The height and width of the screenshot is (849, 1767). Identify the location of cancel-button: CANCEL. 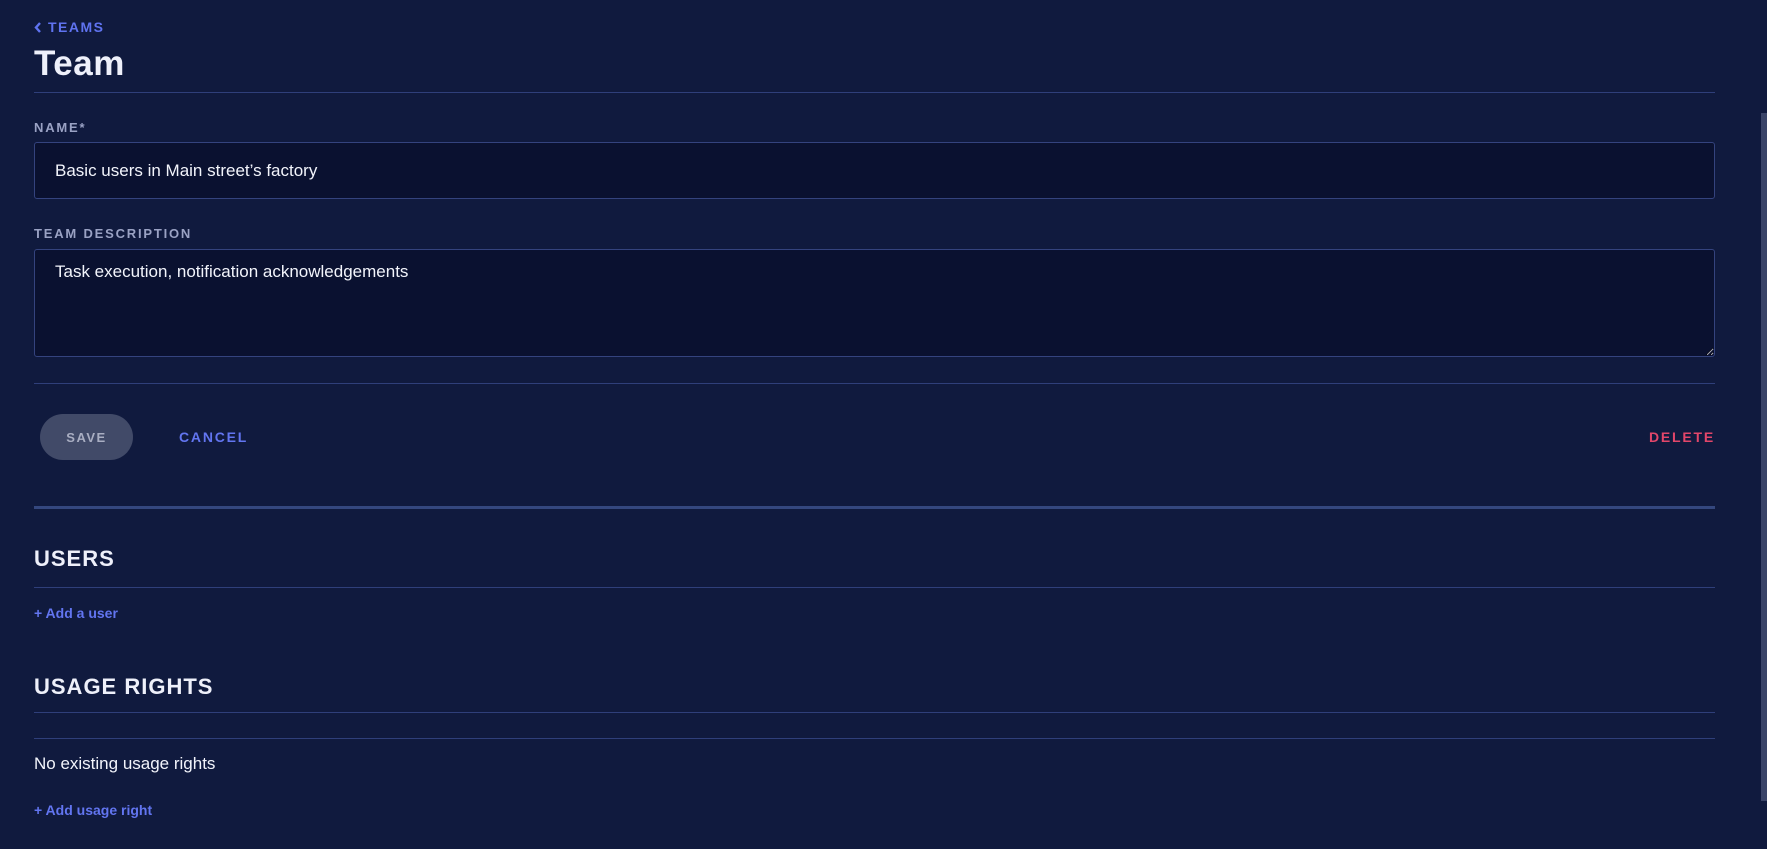
(214, 437).